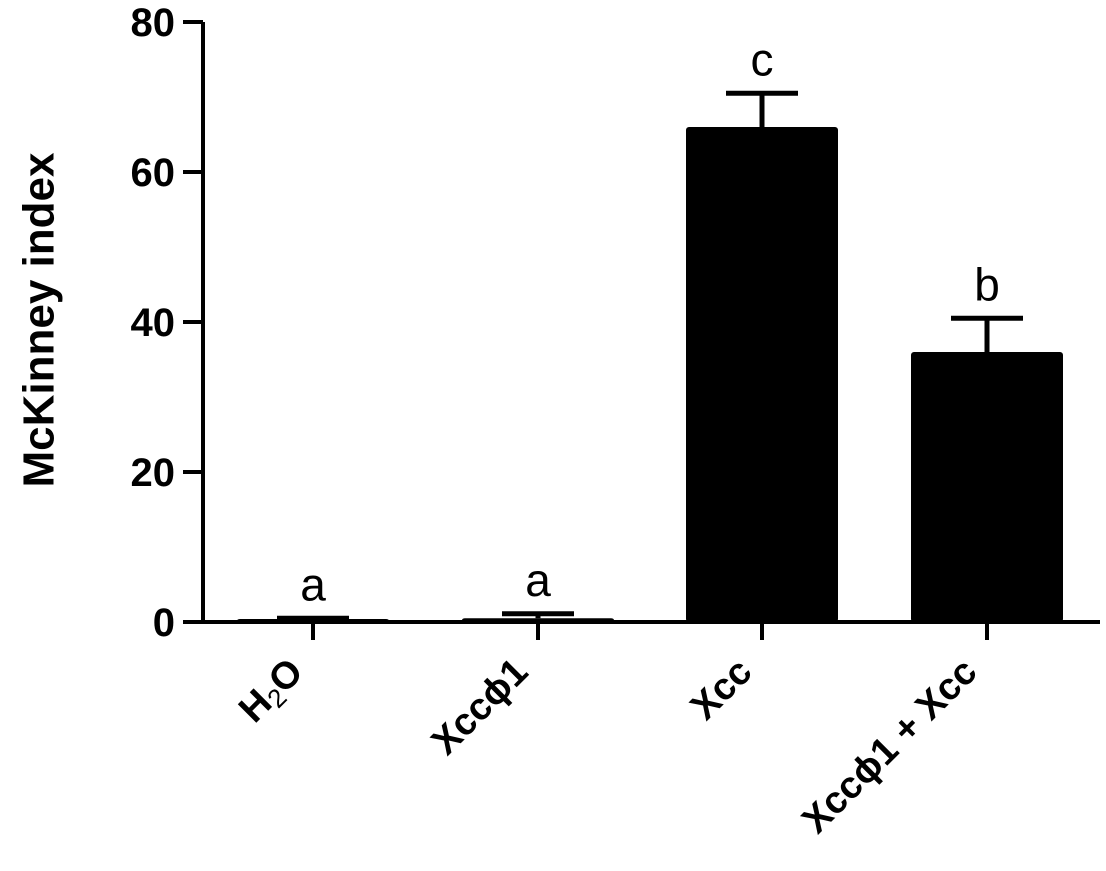 The image size is (1106, 871). Describe the element at coordinates (313, 584) in the screenshot. I see `significance-label-0: a` at that location.